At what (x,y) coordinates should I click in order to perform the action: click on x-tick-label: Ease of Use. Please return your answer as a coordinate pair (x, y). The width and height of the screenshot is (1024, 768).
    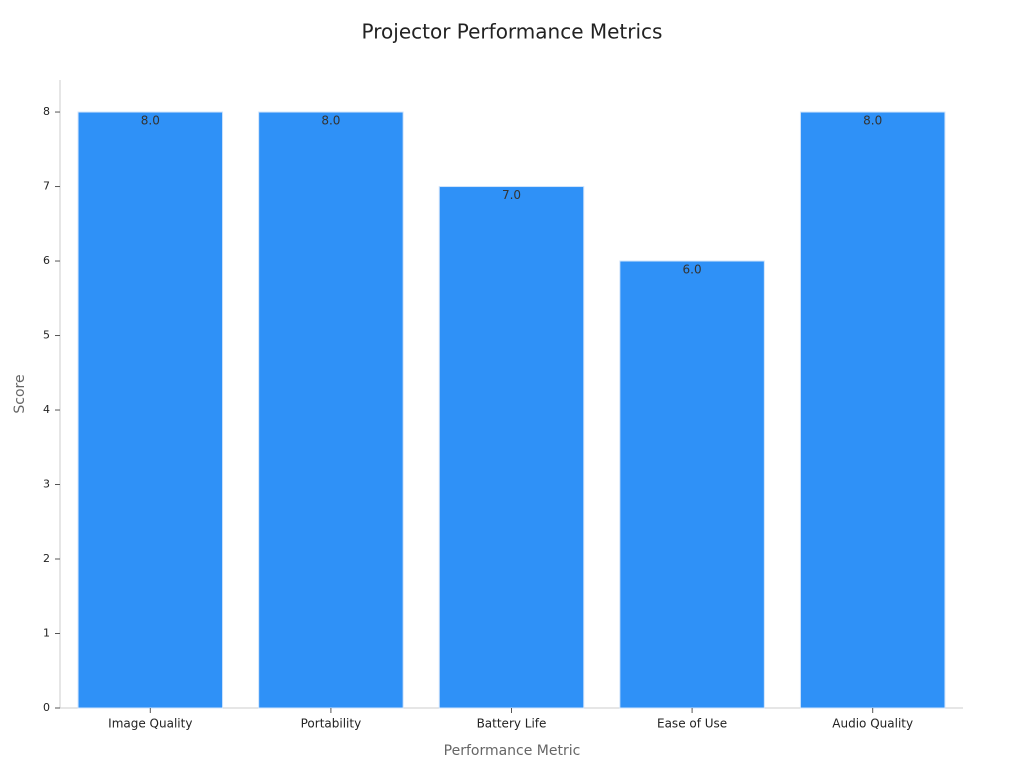
    Looking at the image, I should click on (692, 724).